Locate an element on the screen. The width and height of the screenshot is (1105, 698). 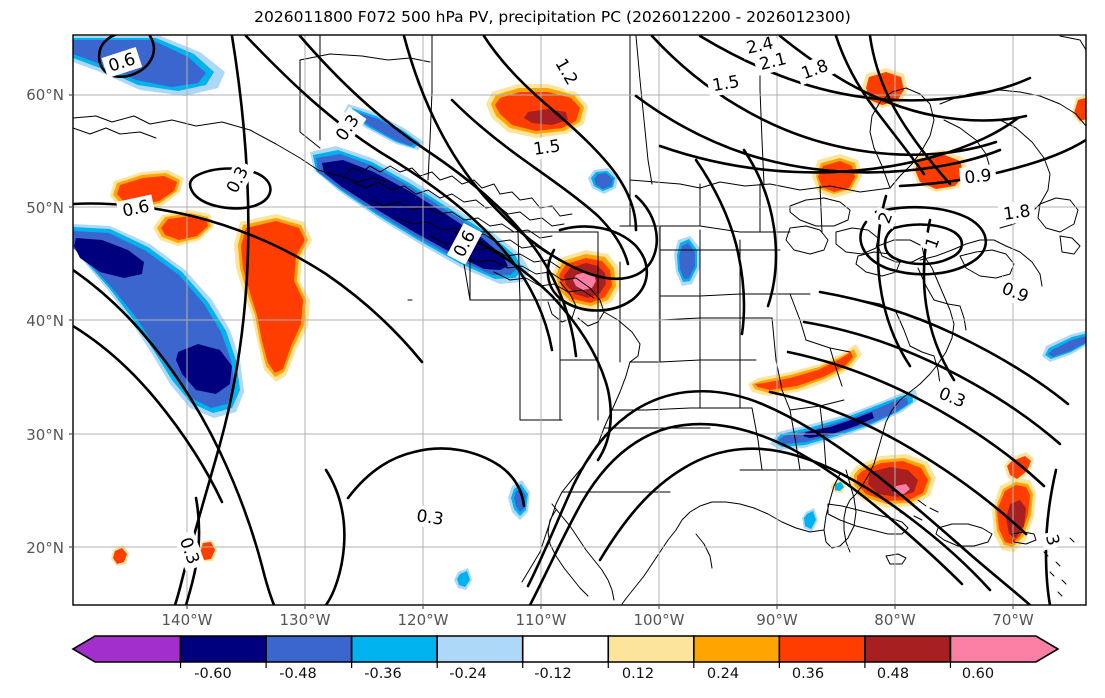
shade-blob-small-orange-a is located at coordinates (120, 555).